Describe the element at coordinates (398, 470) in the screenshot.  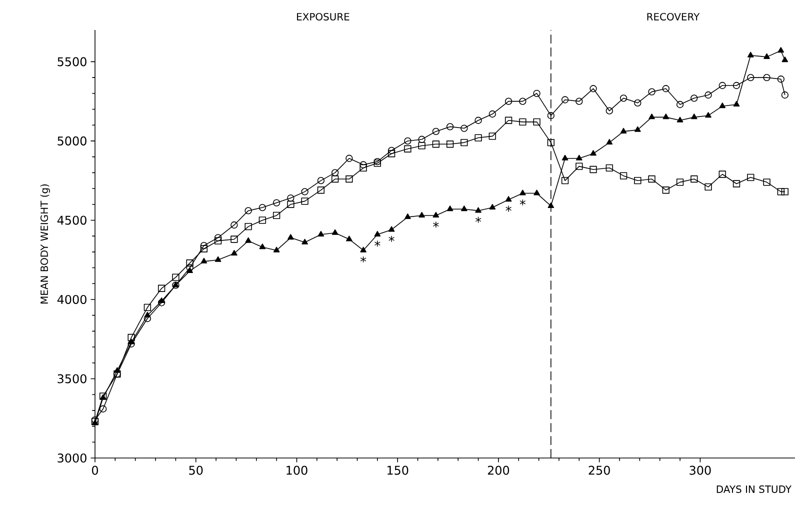
I see `x-tick-label: 150` at that location.